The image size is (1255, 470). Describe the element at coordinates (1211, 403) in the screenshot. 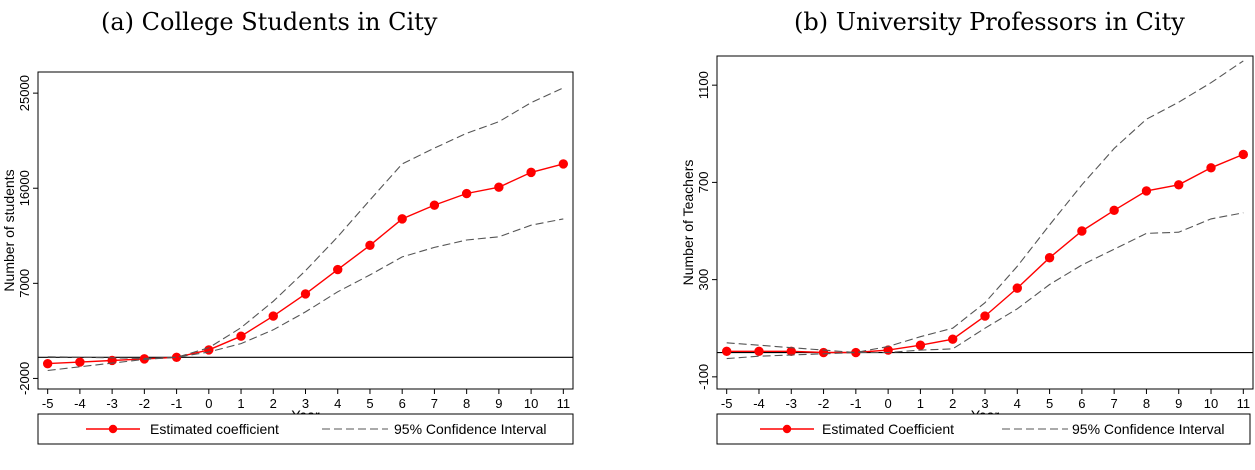

I see `chart-b-xtick-label: 10` at that location.